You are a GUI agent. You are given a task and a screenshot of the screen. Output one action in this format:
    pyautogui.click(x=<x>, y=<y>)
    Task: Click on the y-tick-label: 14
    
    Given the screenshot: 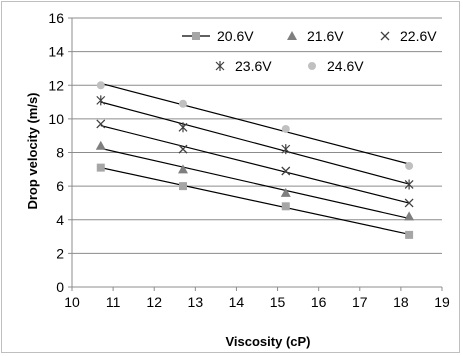 What is the action you would take?
    pyautogui.click(x=56, y=52)
    